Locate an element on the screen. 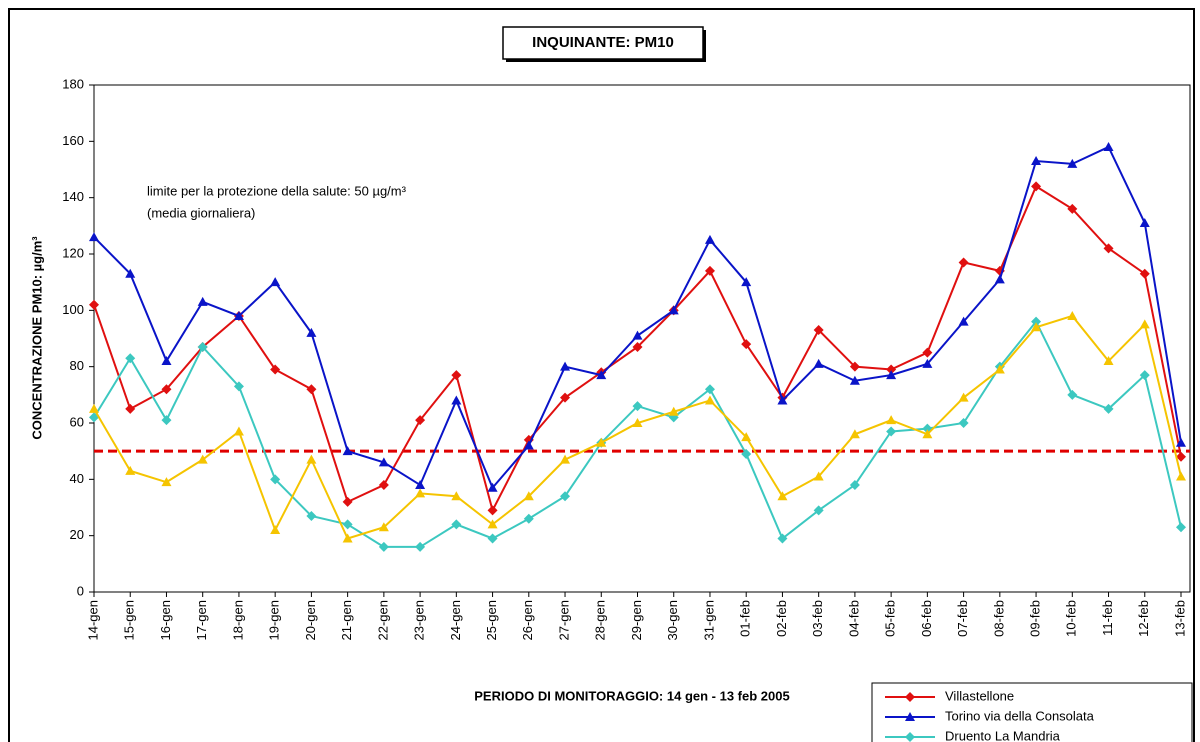 This screenshot has height=742, width=1200. x-tick-label: 06-feb is located at coordinates (926, 618).